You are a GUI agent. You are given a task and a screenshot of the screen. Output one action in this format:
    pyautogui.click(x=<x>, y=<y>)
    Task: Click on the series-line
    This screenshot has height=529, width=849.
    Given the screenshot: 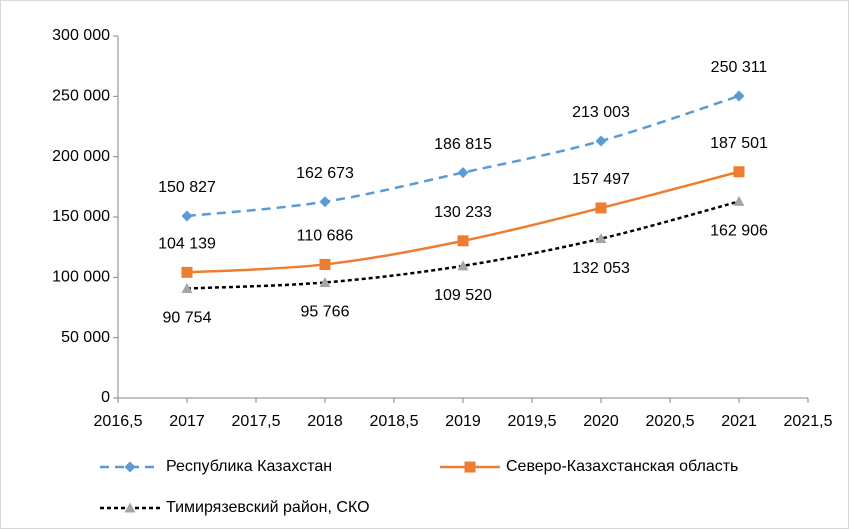 What is the action you would take?
    pyautogui.click(x=463, y=245)
    